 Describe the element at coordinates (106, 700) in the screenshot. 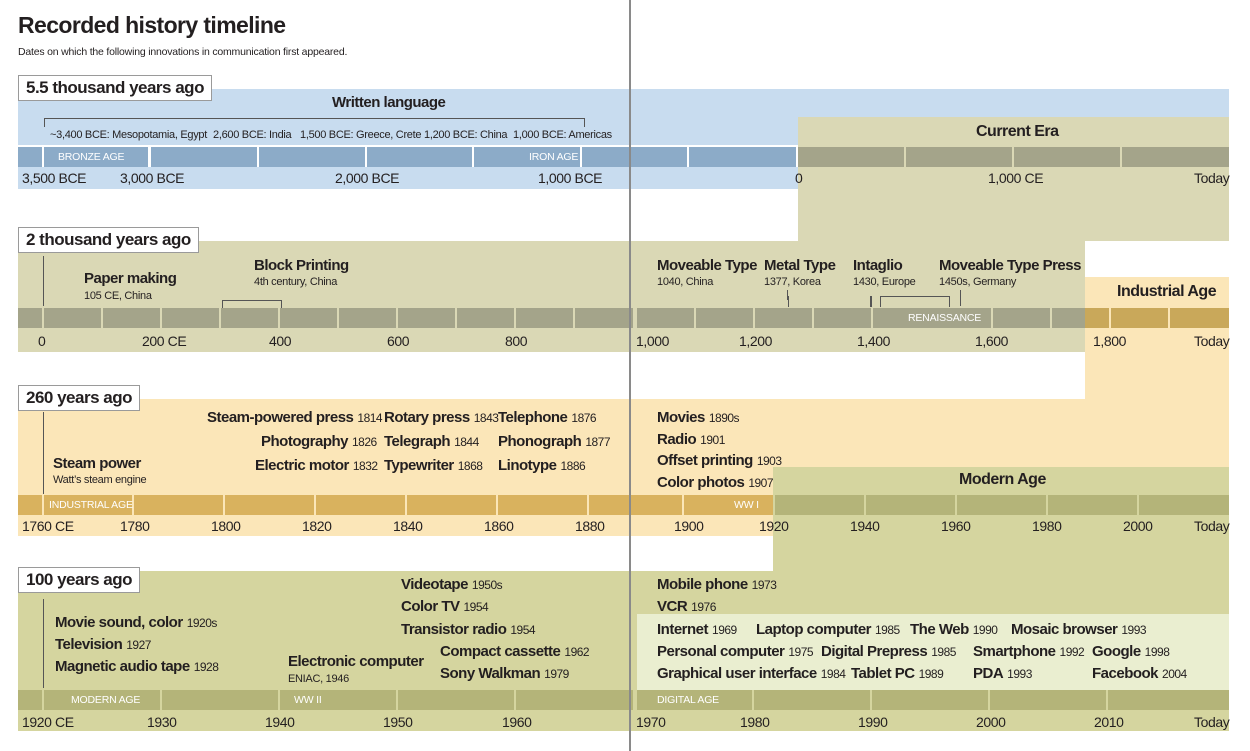

I see `period-modern-age: MODERN AGE` at that location.